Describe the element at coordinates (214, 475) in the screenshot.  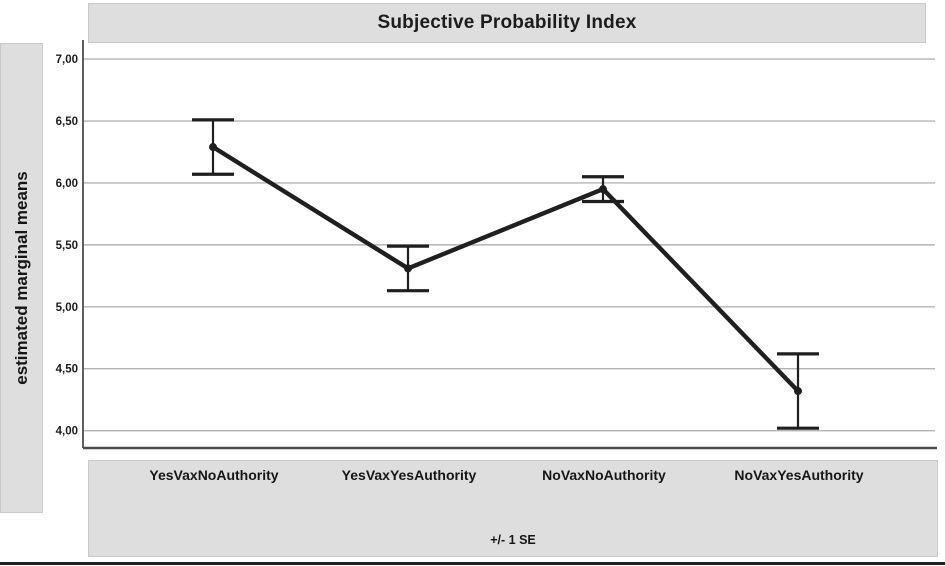
I see `x-category-label: YesVaxNoAuthority` at that location.